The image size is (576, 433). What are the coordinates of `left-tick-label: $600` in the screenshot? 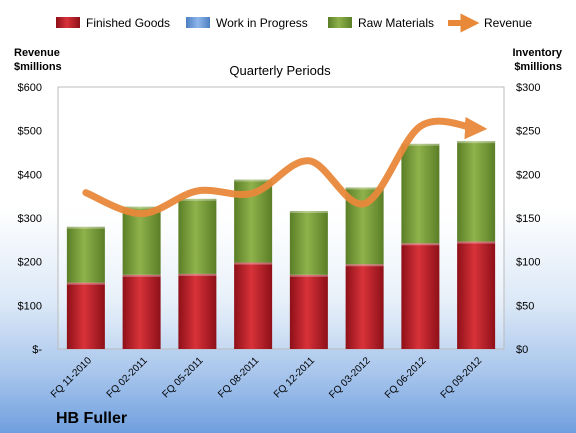 It's located at (30, 88).